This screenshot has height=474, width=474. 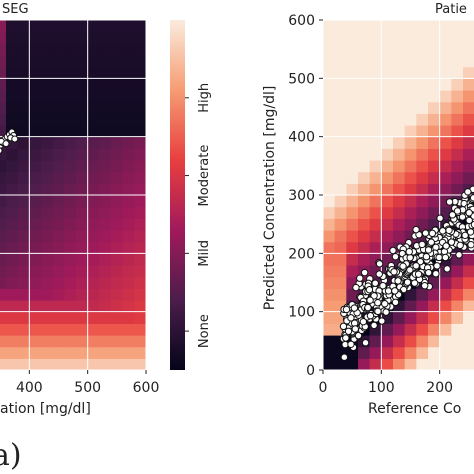 I want to click on x-tick-label: 100, so click(x=381, y=388).